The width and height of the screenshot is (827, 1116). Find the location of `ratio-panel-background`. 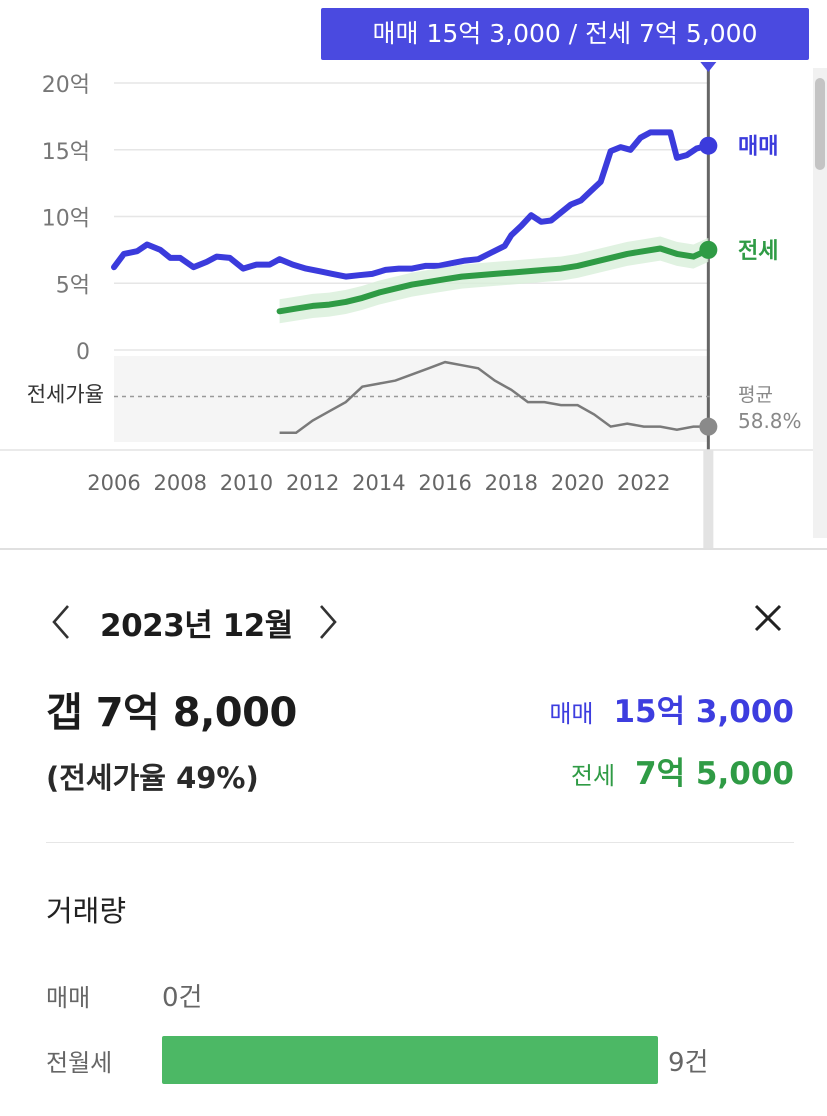

ratio-panel-background is located at coordinates (412, 399).